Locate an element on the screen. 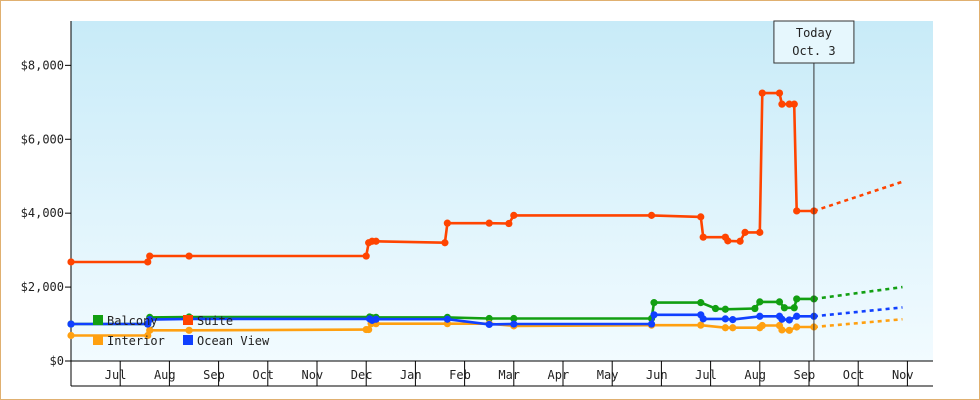 Image resolution: width=980 pixels, height=400 pixels. legend-item: Balcony is located at coordinates (125, 321).